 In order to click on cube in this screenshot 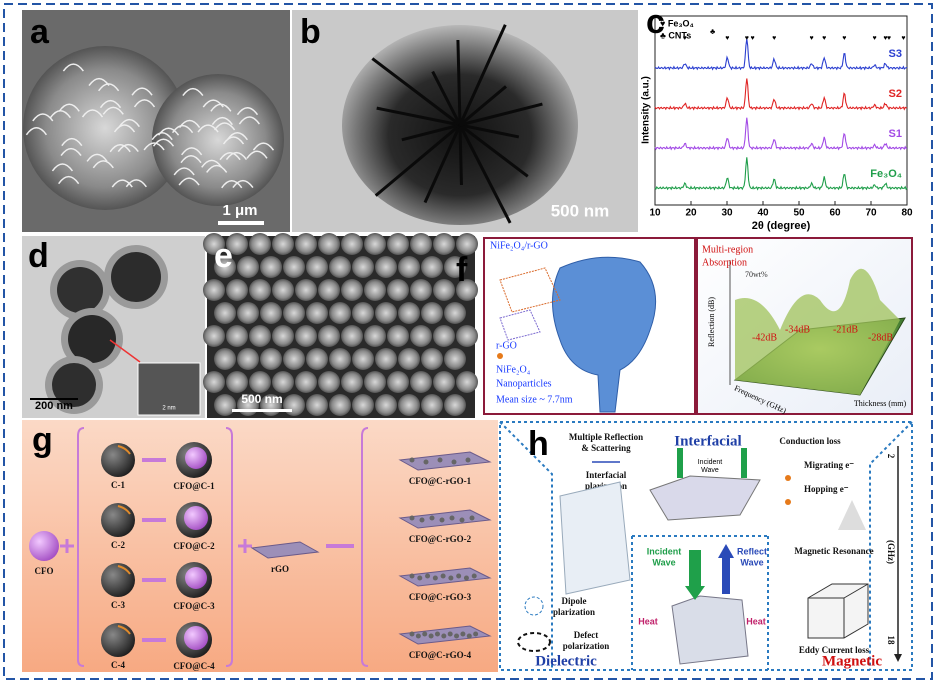, I will do `click(838, 611)`.